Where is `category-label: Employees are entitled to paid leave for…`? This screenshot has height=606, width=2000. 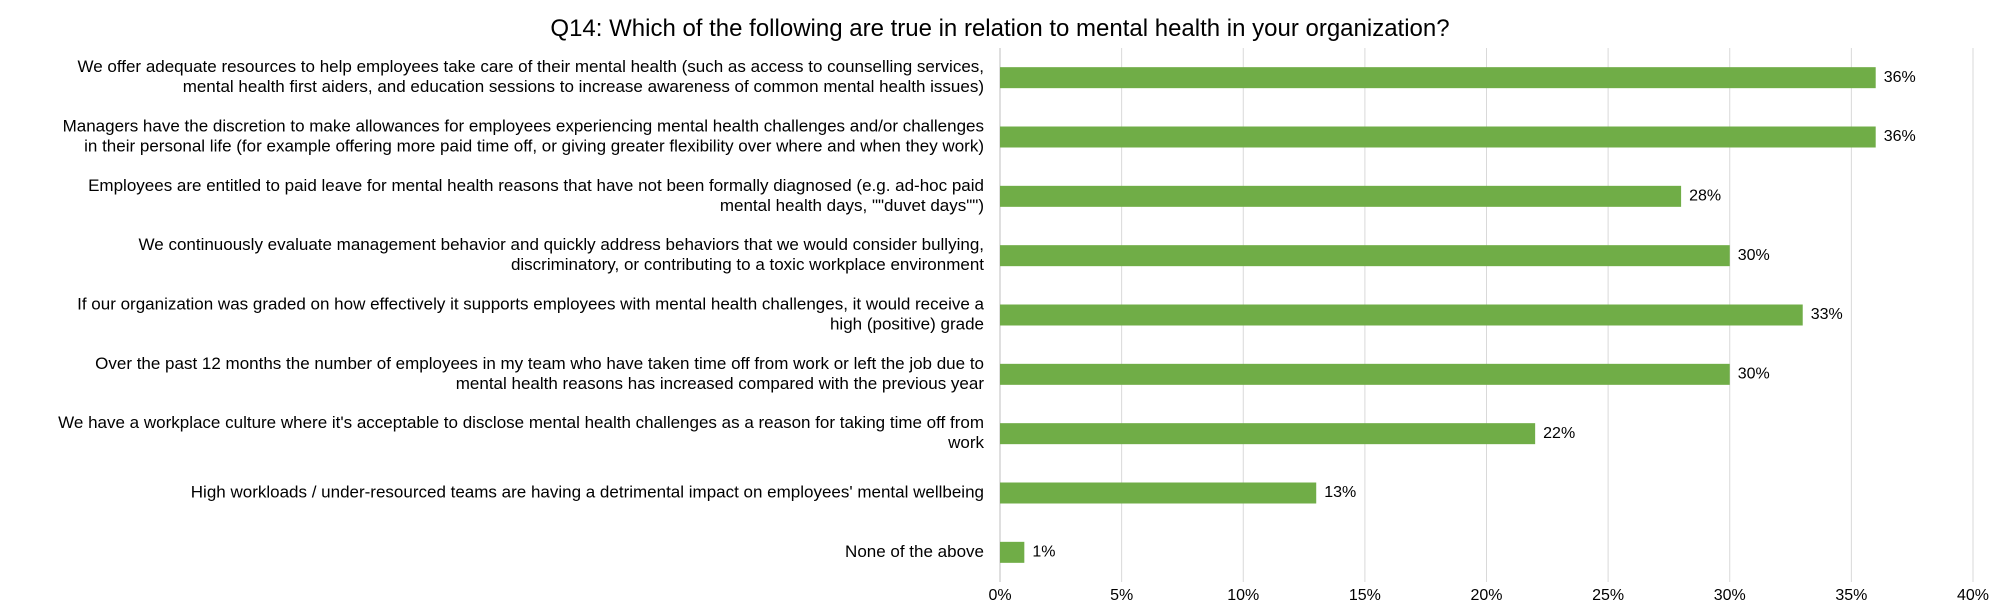 category-label: Employees are entitled to paid leave for… is located at coordinates (536, 185).